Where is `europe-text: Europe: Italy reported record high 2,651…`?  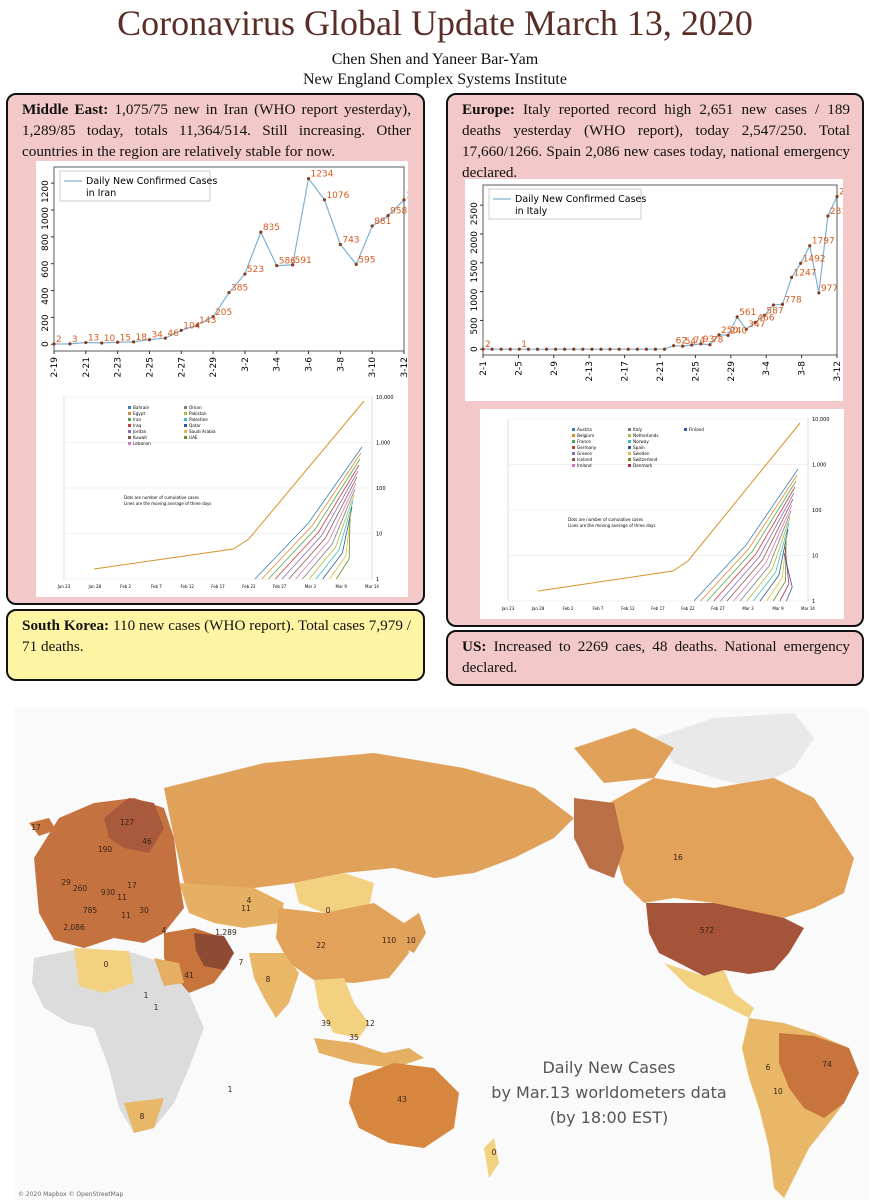
europe-text: Europe: Italy reported record high 2,651… is located at coordinates (656, 141).